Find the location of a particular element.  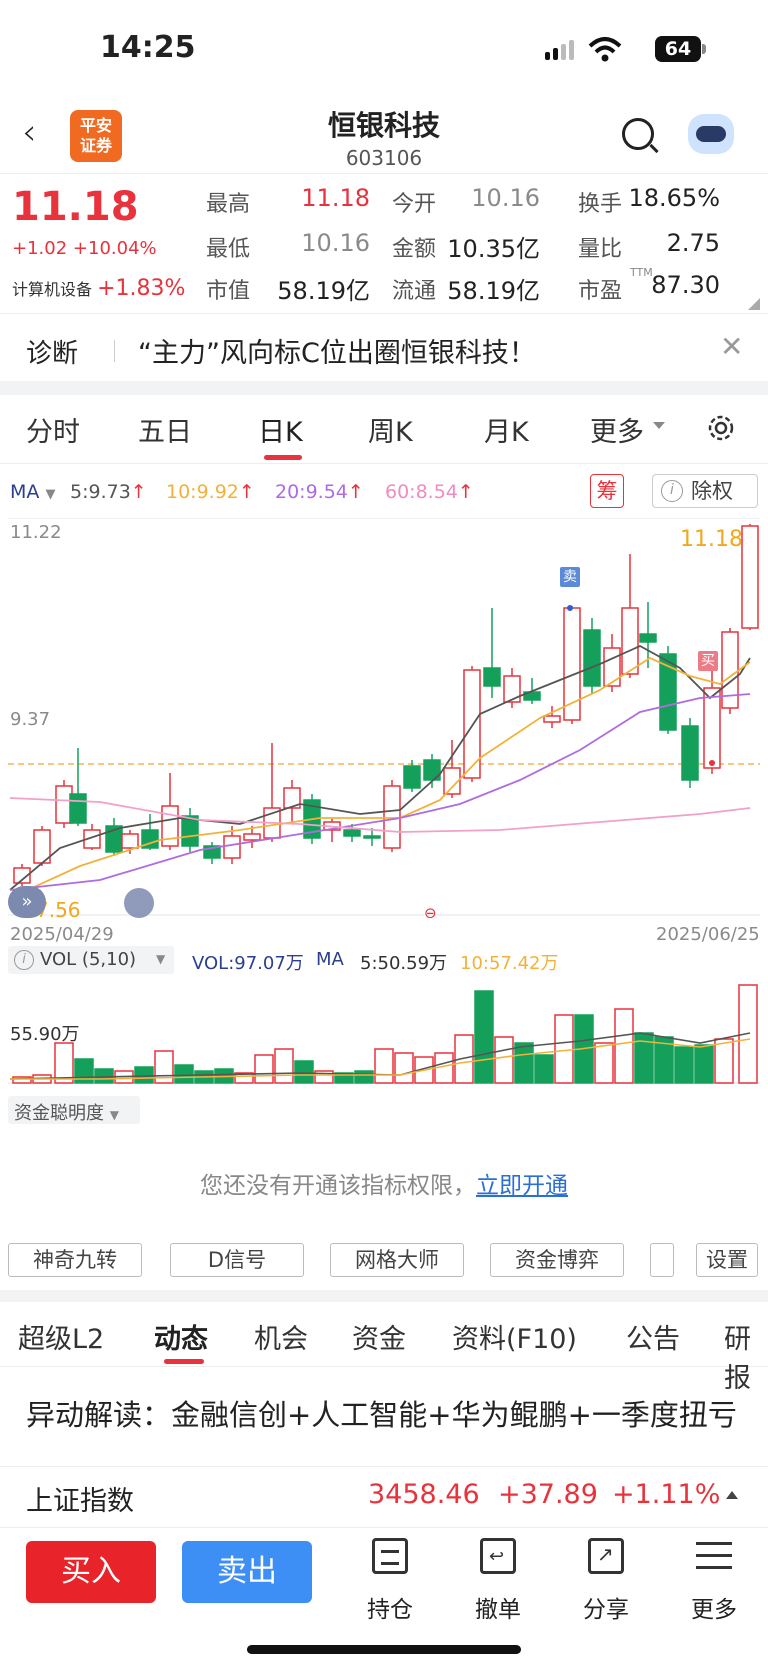

tab-0: 分时 is located at coordinates (53, 432).